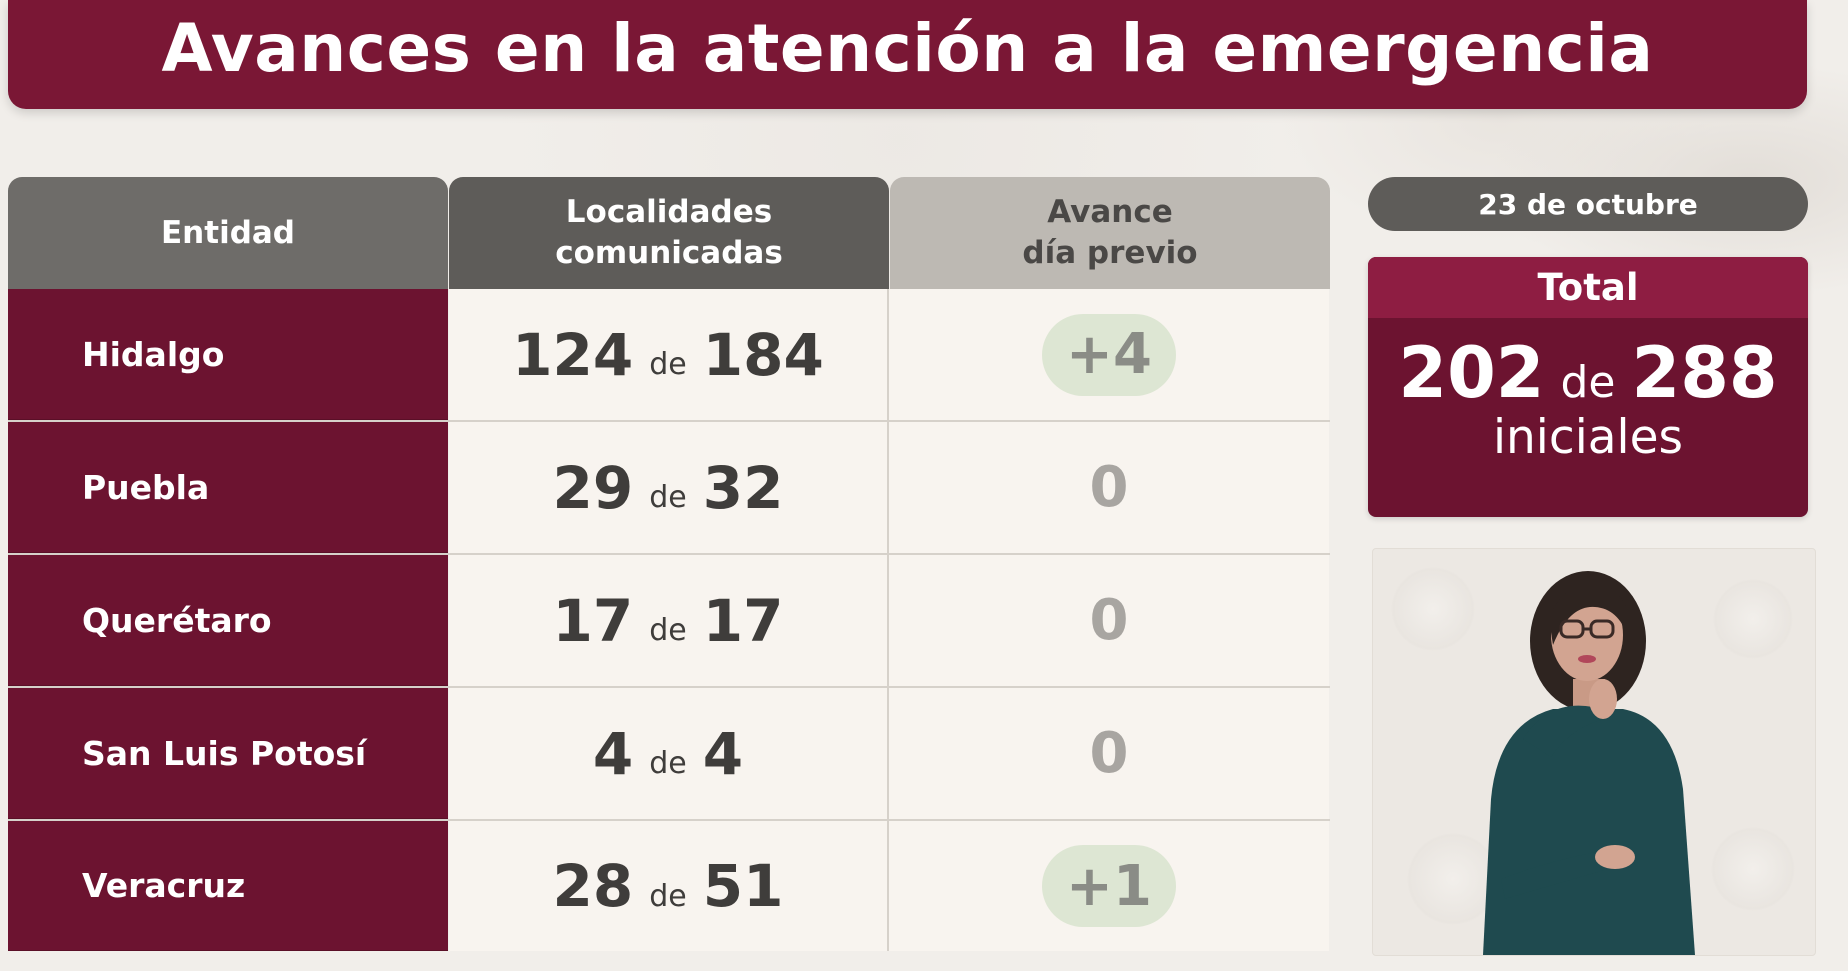  Describe the element at coordinates (743, 886) in the screenshot. I see `localities-total: 51` at that location.